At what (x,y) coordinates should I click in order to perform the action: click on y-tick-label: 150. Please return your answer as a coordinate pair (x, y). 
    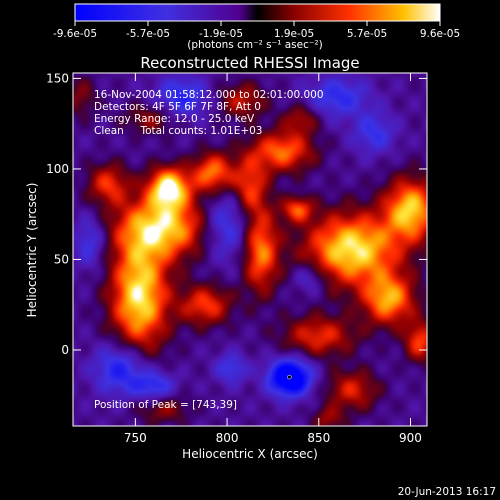
    Looking at the image, I should click on (57, 78).